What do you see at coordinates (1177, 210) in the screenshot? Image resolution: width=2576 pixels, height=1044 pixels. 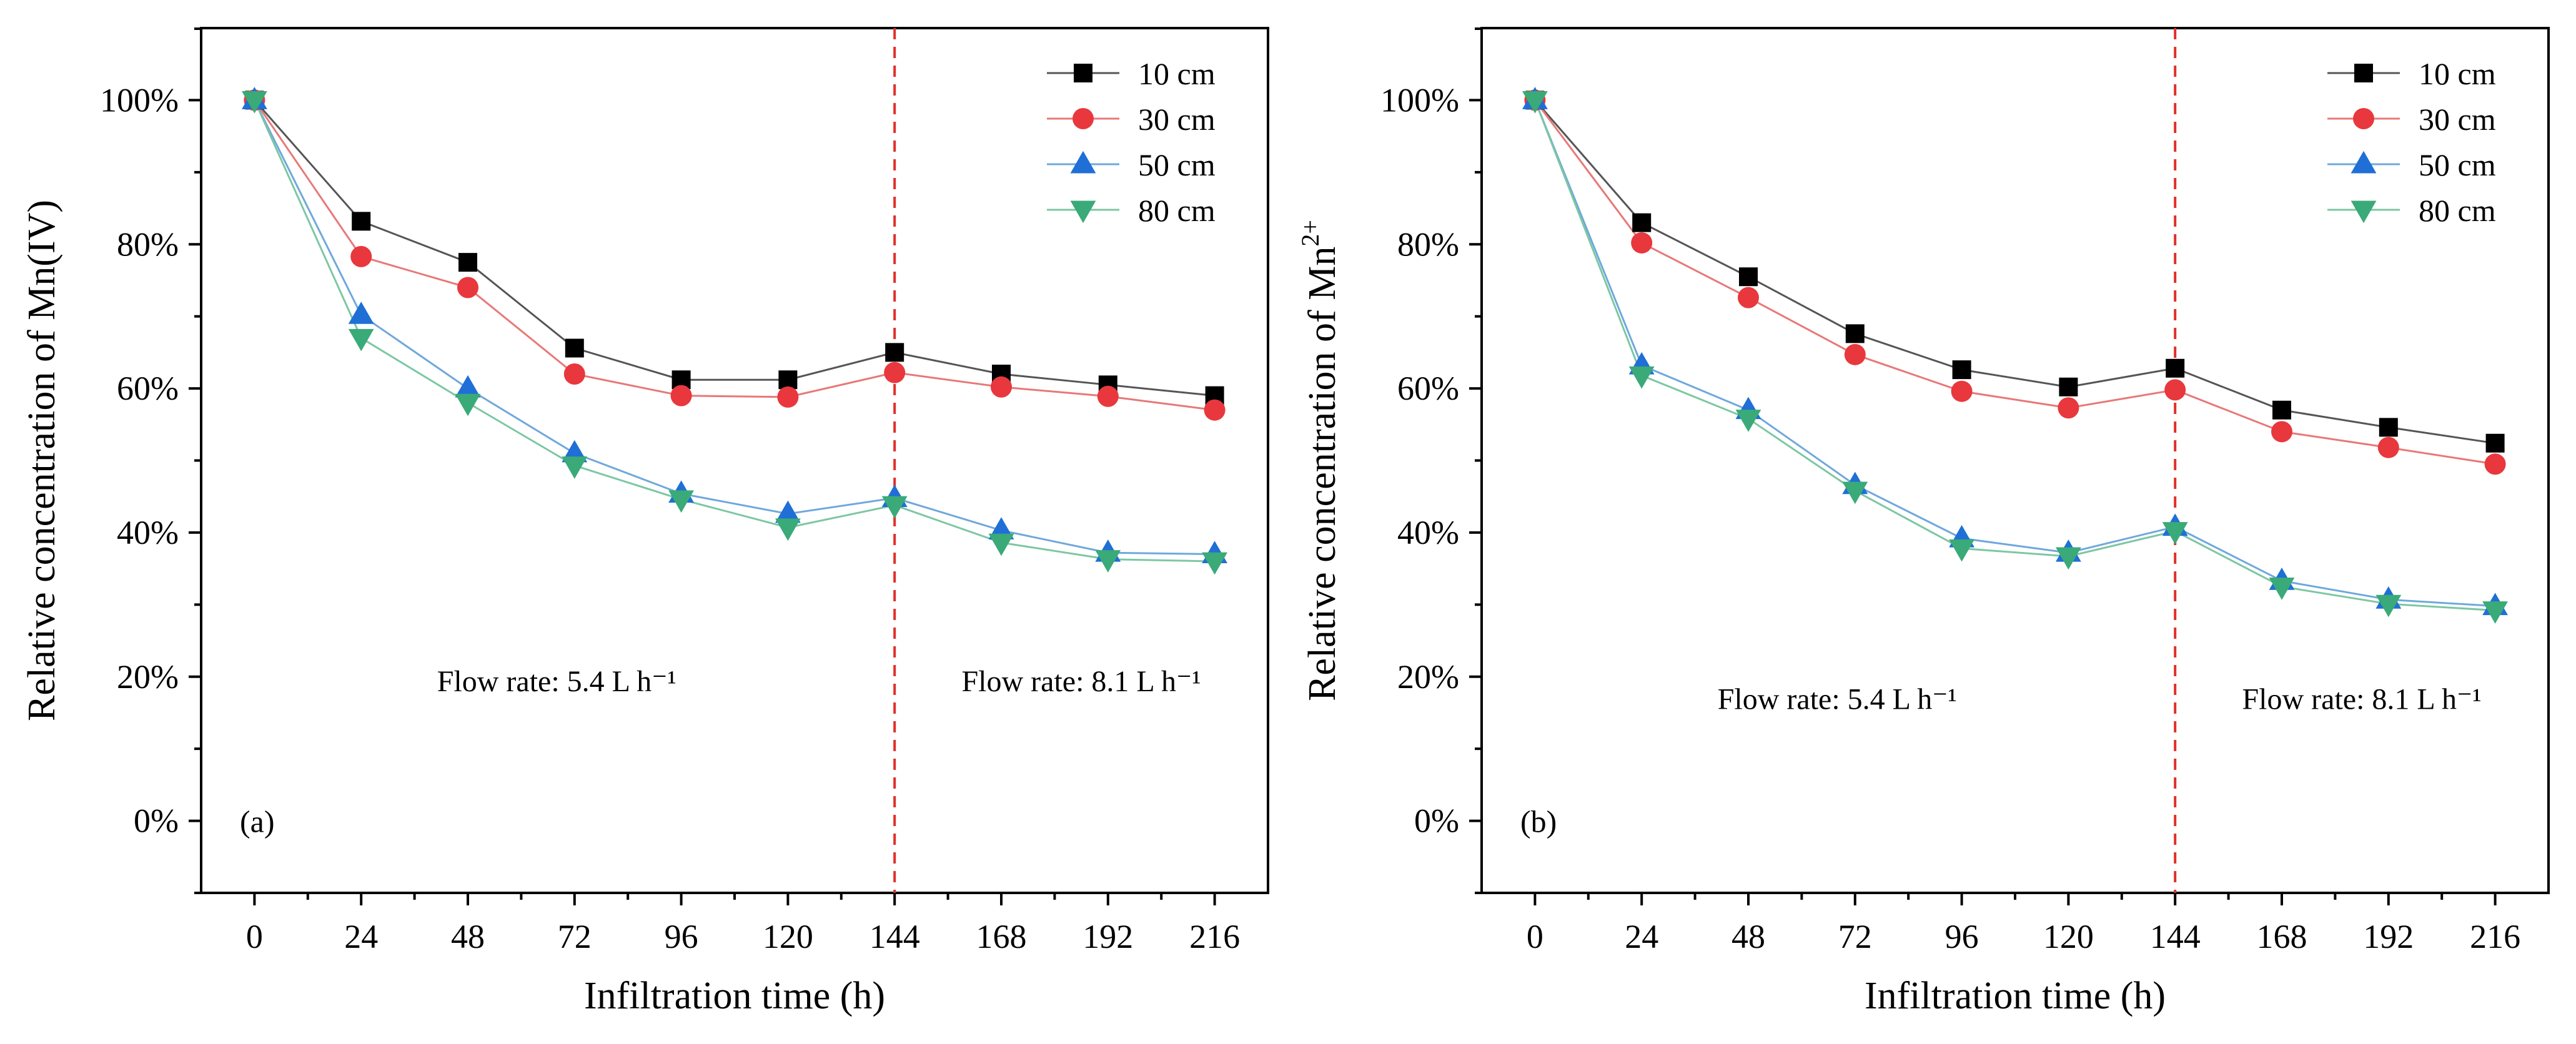 I see `legend-label: 80 cm` at bounding box center [1177, 210].